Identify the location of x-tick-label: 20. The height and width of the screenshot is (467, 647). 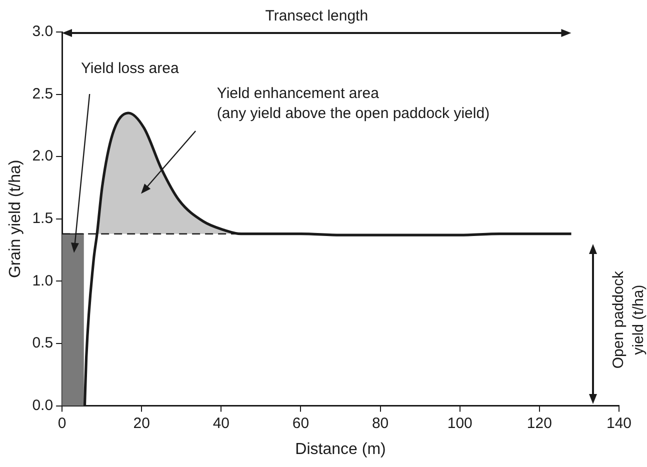
(141, 423).